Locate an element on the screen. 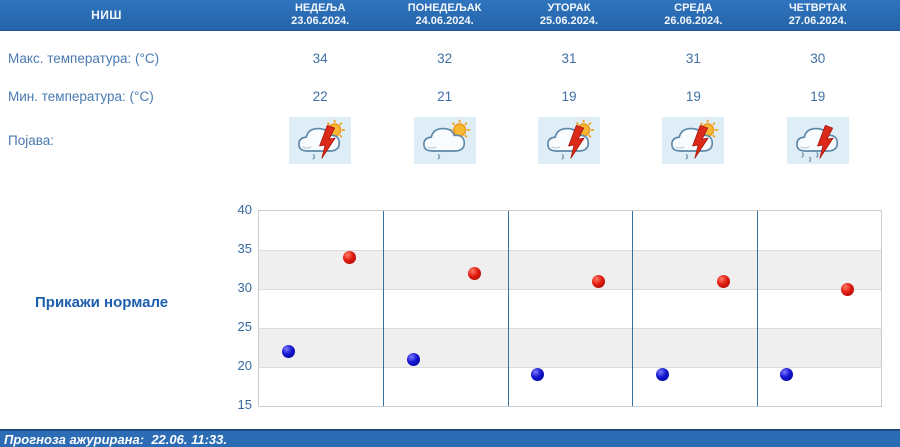 This screenshot has width=900, height=447. max-temp-value-4: 31 is located at coordinates (693, 58).